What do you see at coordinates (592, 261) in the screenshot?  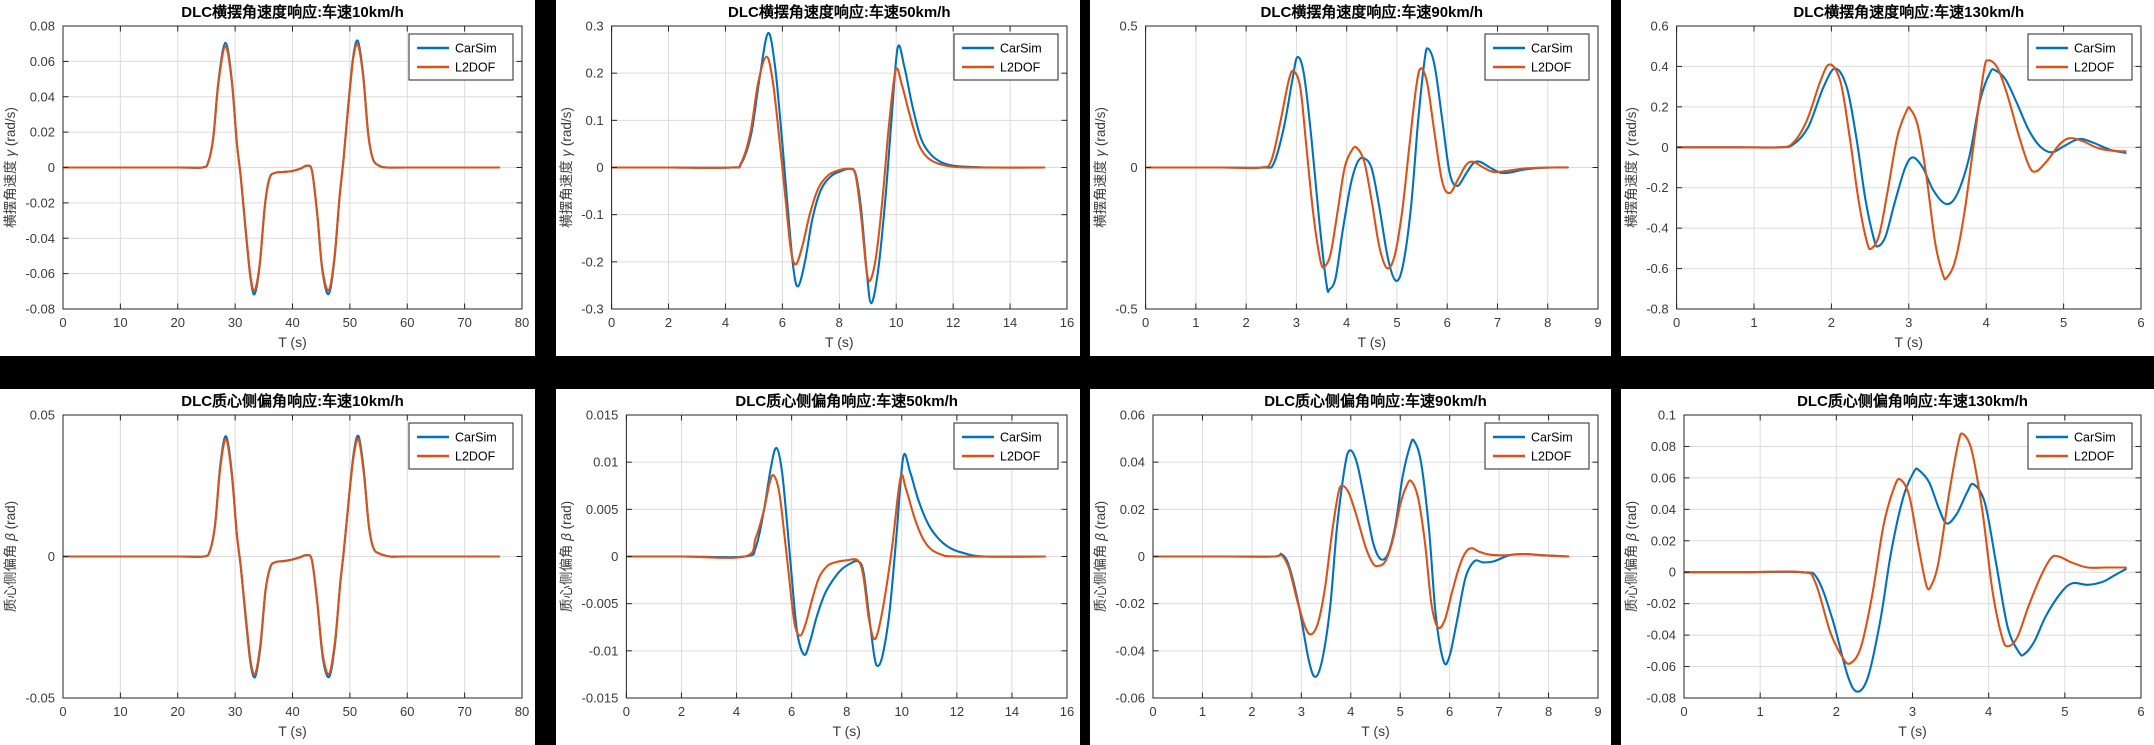 I see `y-tick-label: -0.2` at bounding box center [592, 261].